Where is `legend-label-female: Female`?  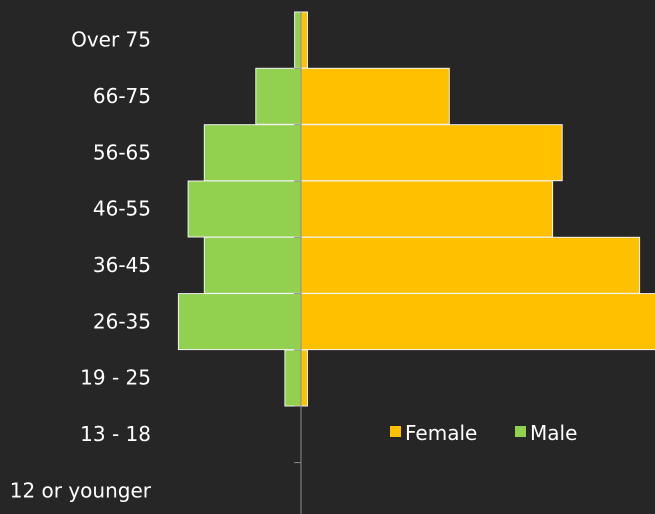
legend-label-female: Female is located at coordinates (441, 433).